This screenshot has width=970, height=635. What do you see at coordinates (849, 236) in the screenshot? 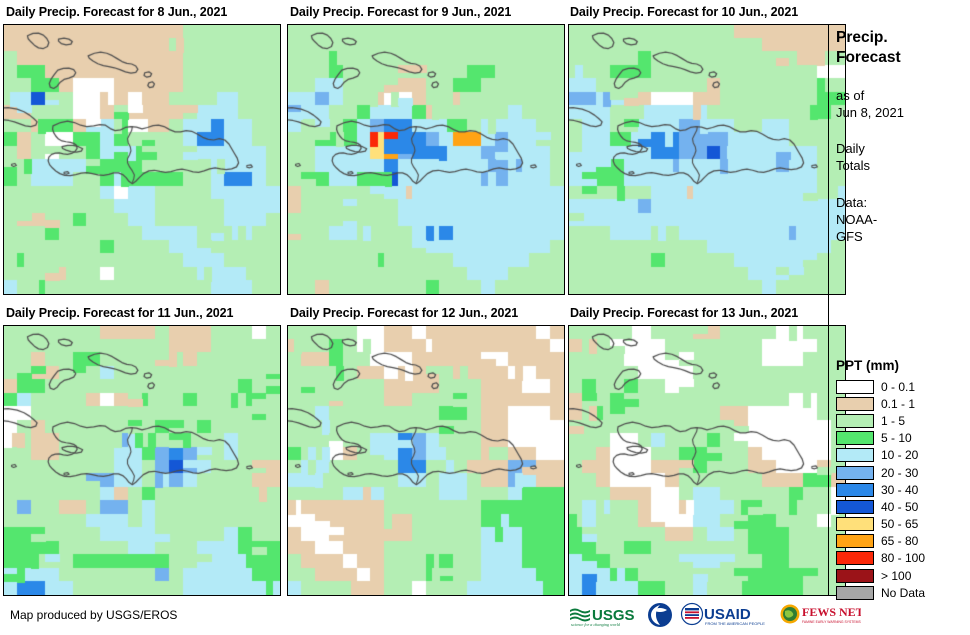
I see `data-source-line3: GFS` at bounding box center [849, 236].